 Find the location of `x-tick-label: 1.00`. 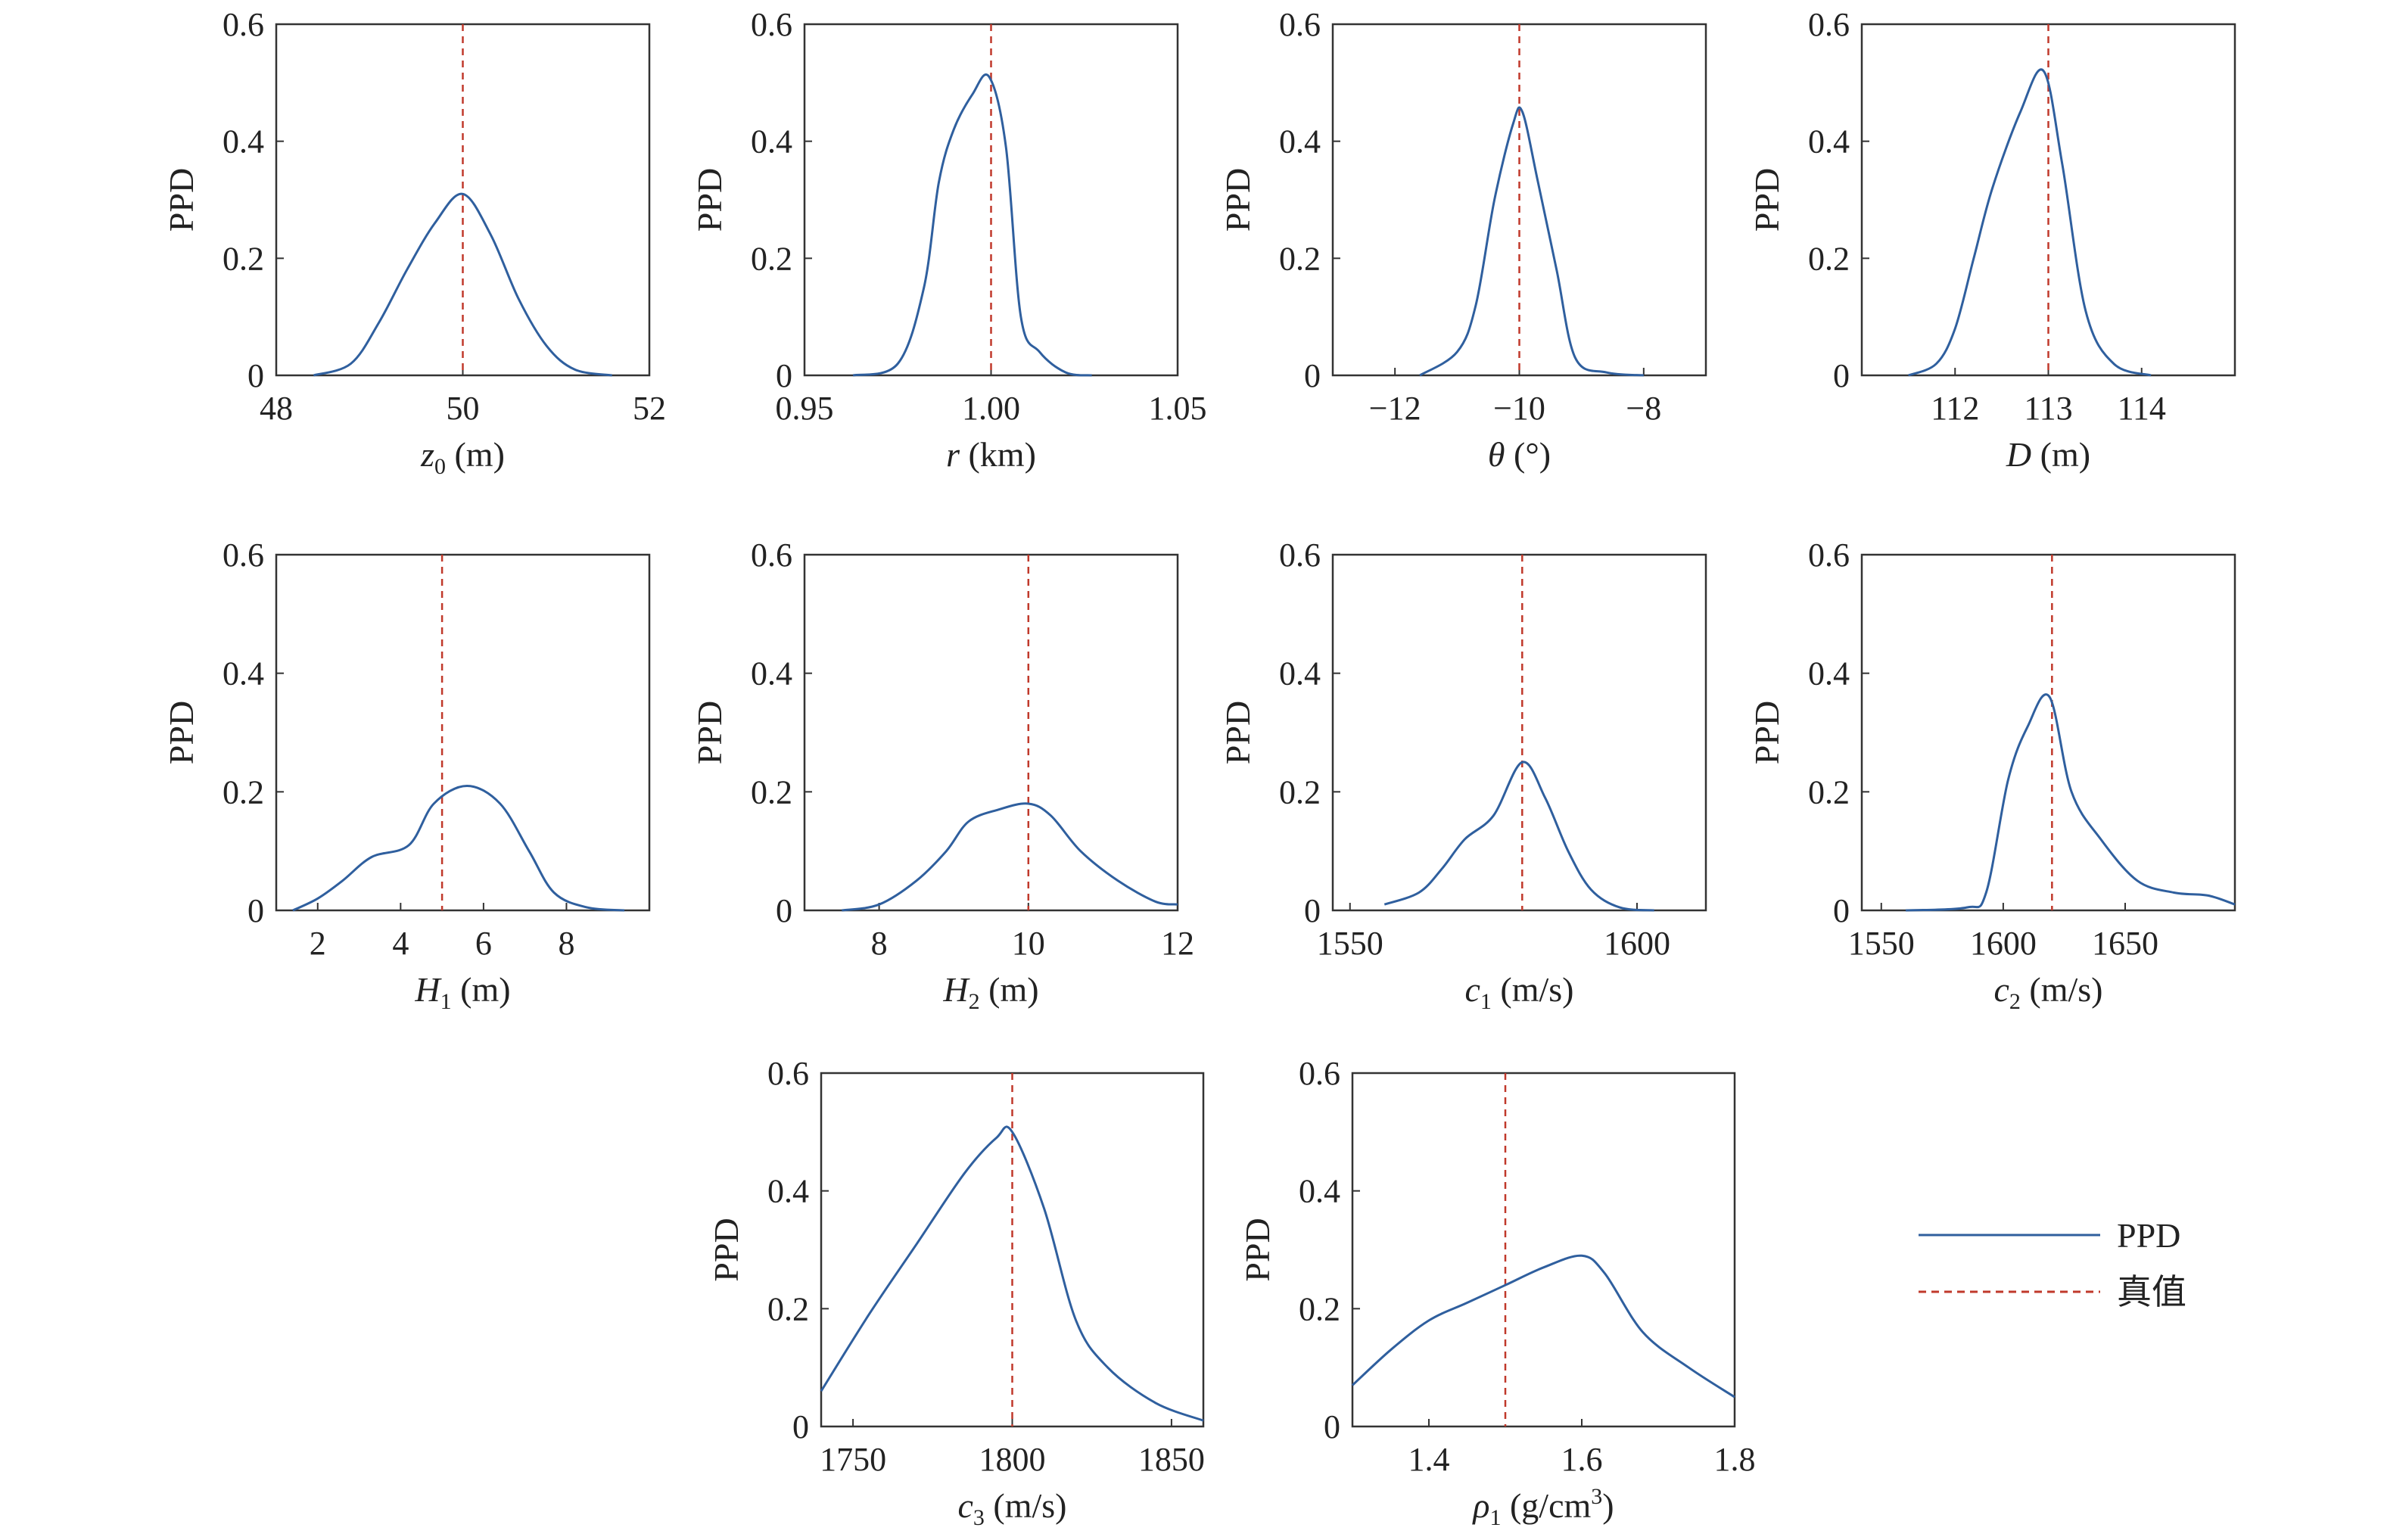

x-tick-label: 1.00 is located at coordinates (991, 409).